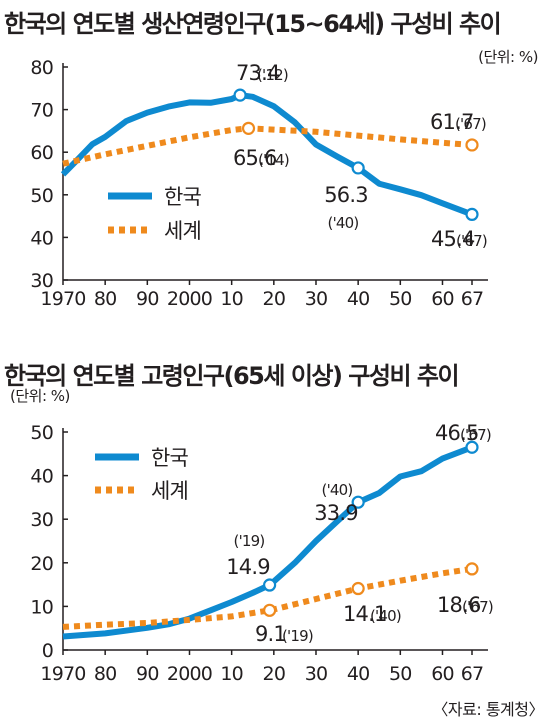  I want to click on chart1-y-tick-label: 50, so click(41, 196).